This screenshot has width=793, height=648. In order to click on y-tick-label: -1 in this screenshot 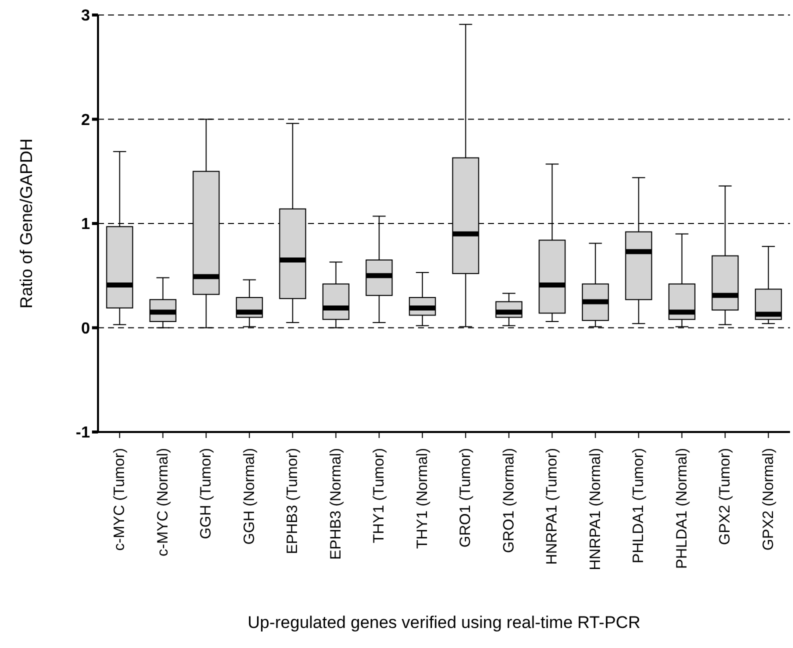, I will do `click(83, 433)`.